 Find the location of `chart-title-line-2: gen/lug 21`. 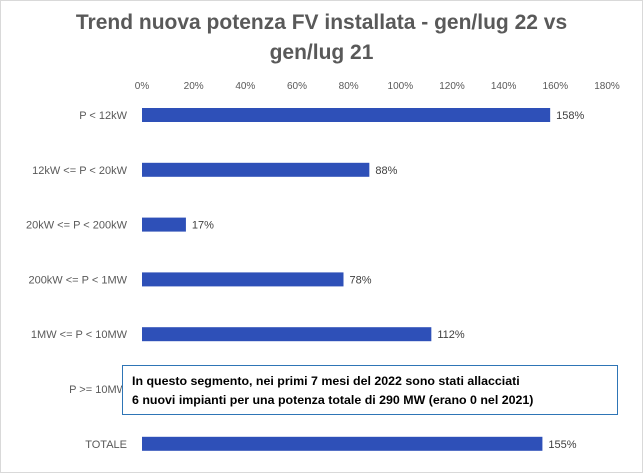

chart-title-line-2: gen/lug 21 is located at coordinates (321, 52).